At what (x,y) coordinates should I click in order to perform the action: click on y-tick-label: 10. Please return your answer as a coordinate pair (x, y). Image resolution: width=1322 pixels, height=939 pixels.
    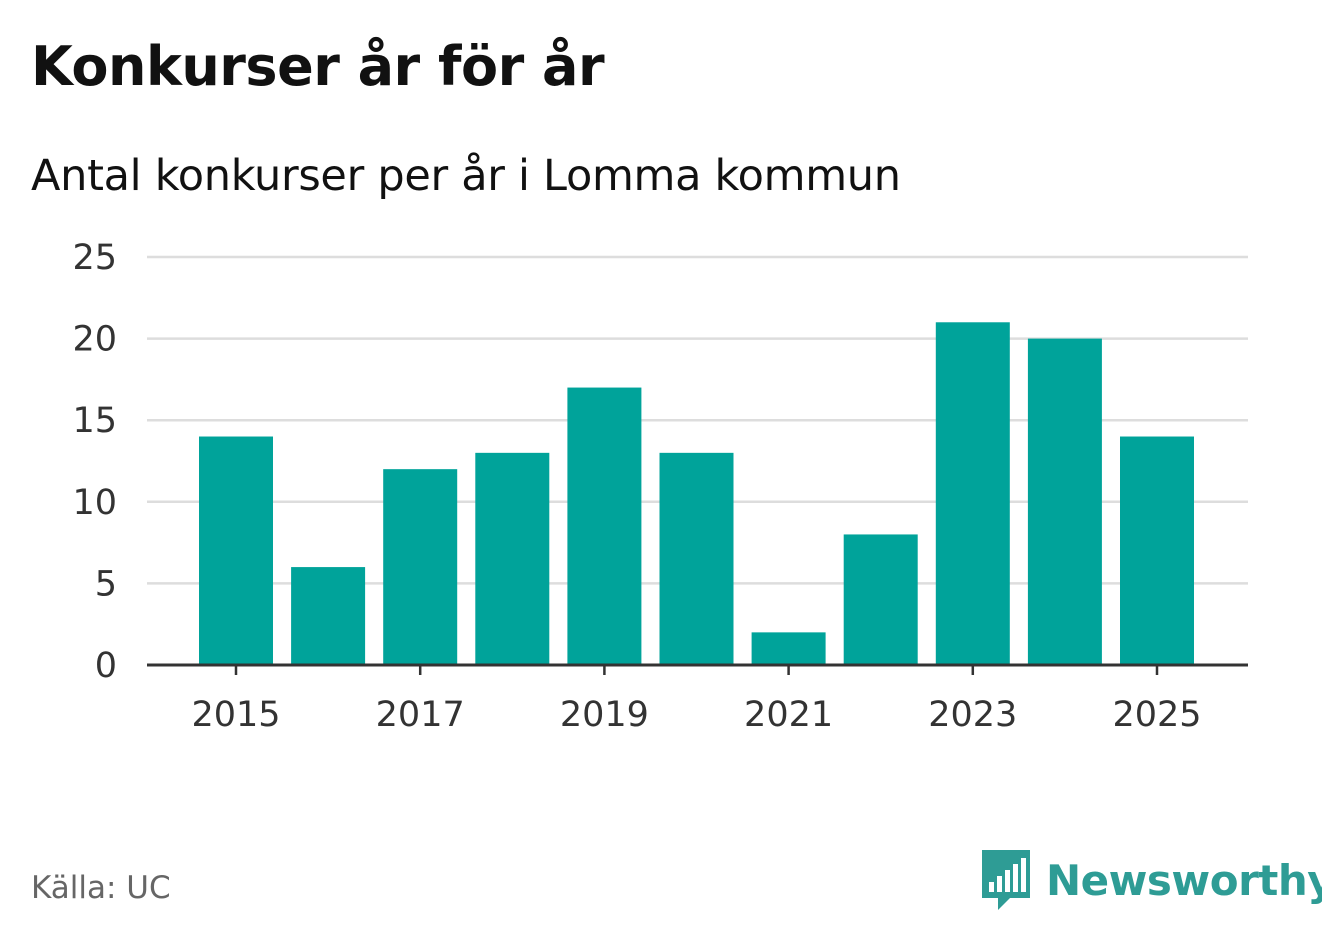
    Looking at the image, I should click on (94, 503).